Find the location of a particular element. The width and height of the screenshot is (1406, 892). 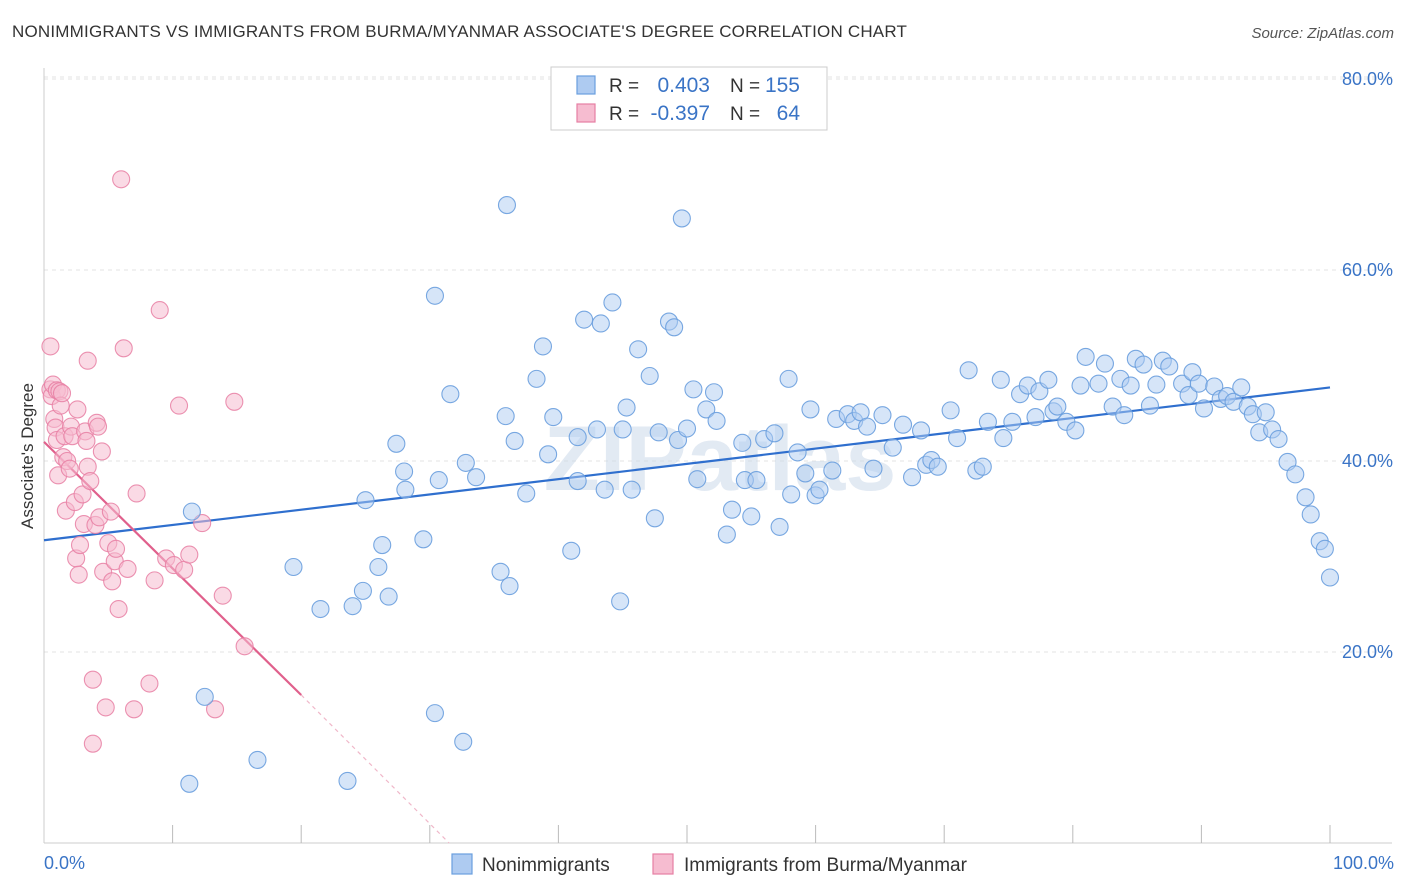

stats-n-label-2: N = is located at coordinates (745, 114).